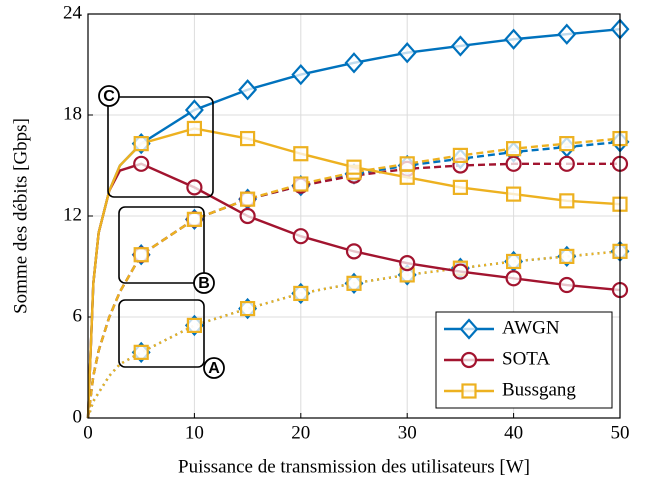 The height and width of the screenshot is (488, 654). Describe the element at coordinates (620, 432) in the screenshot. I see `x-tick-label: 50` at that location.